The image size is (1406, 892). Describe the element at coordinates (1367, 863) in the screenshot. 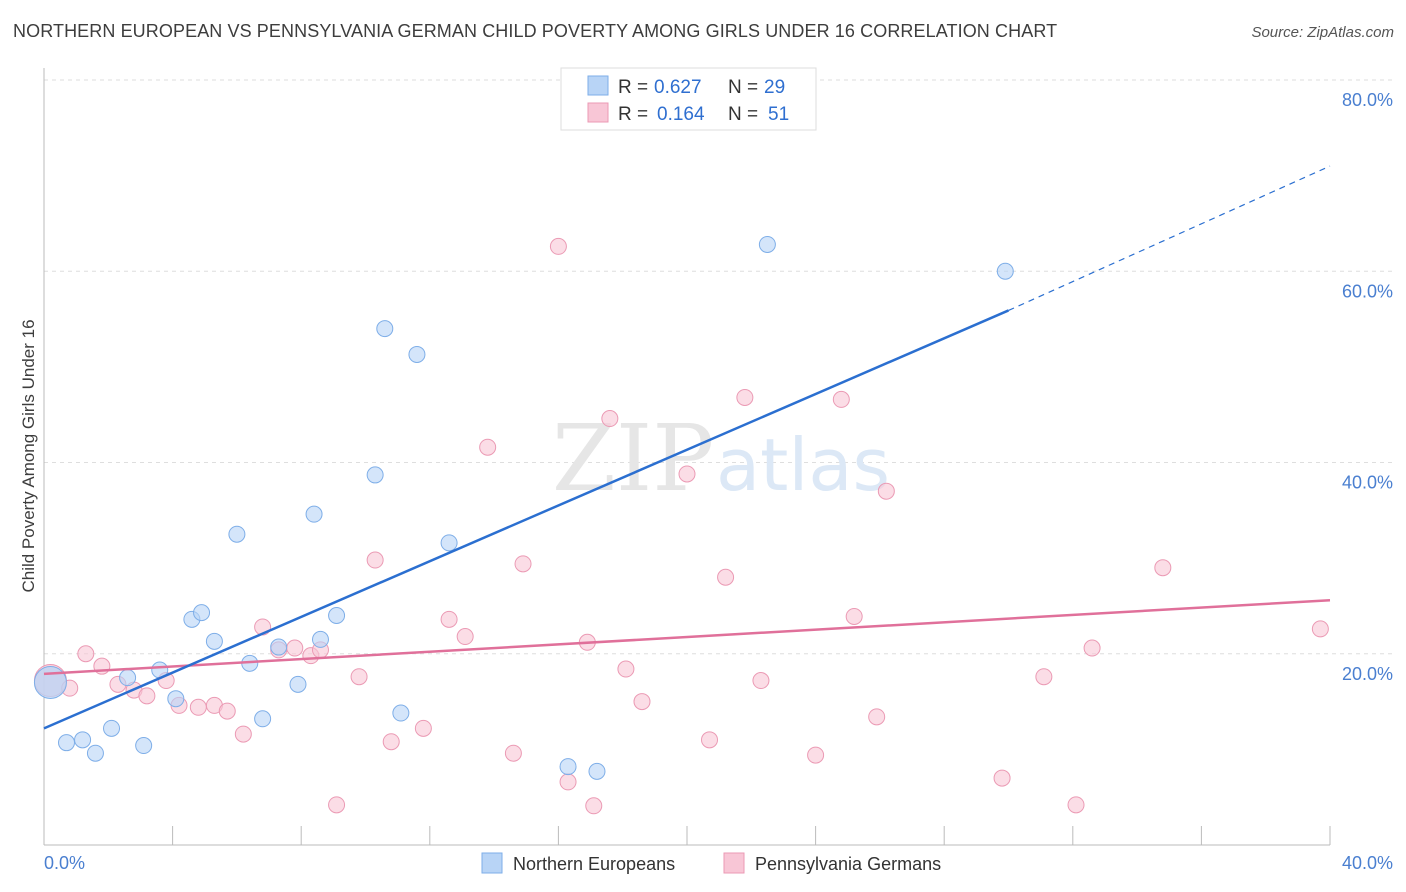

I see `x-tick-label-max: 40.0%` at that location.